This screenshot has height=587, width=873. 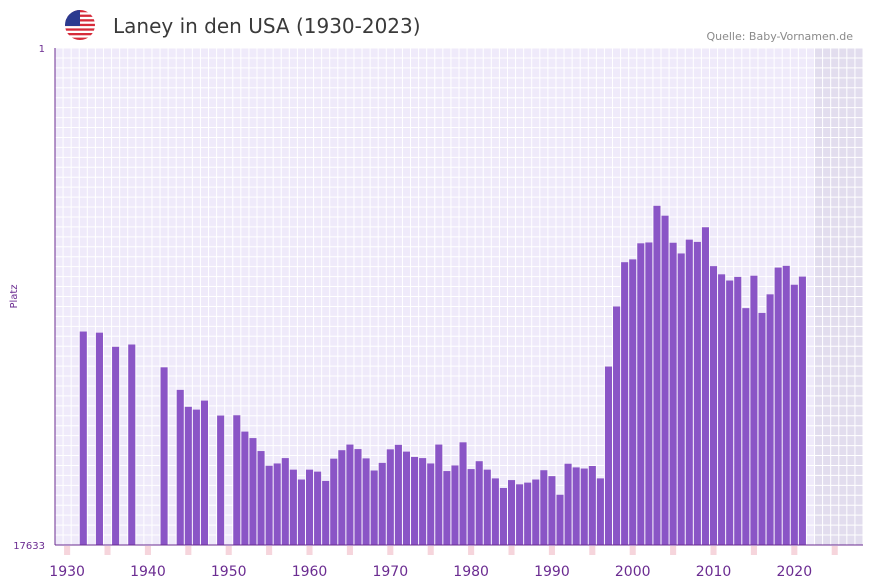 What do you see at coordinates (67, 572) in the screenshot?
I see `x-tick-label: 1930` at bounding box center [67, 572].